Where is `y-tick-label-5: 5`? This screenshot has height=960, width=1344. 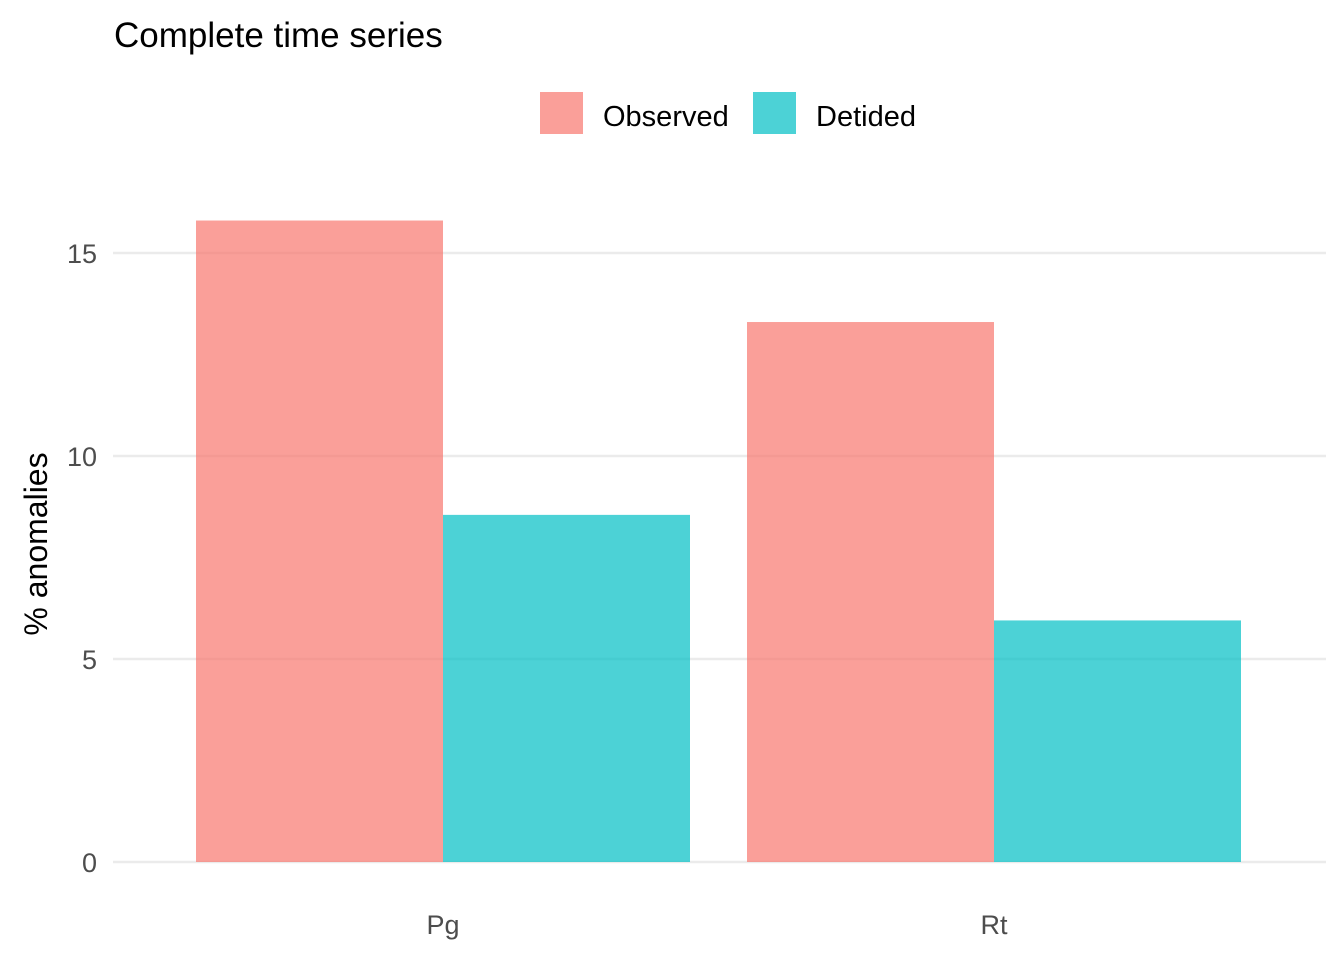 y-tick-label-5: 5 is located at coordinates (89, 660).